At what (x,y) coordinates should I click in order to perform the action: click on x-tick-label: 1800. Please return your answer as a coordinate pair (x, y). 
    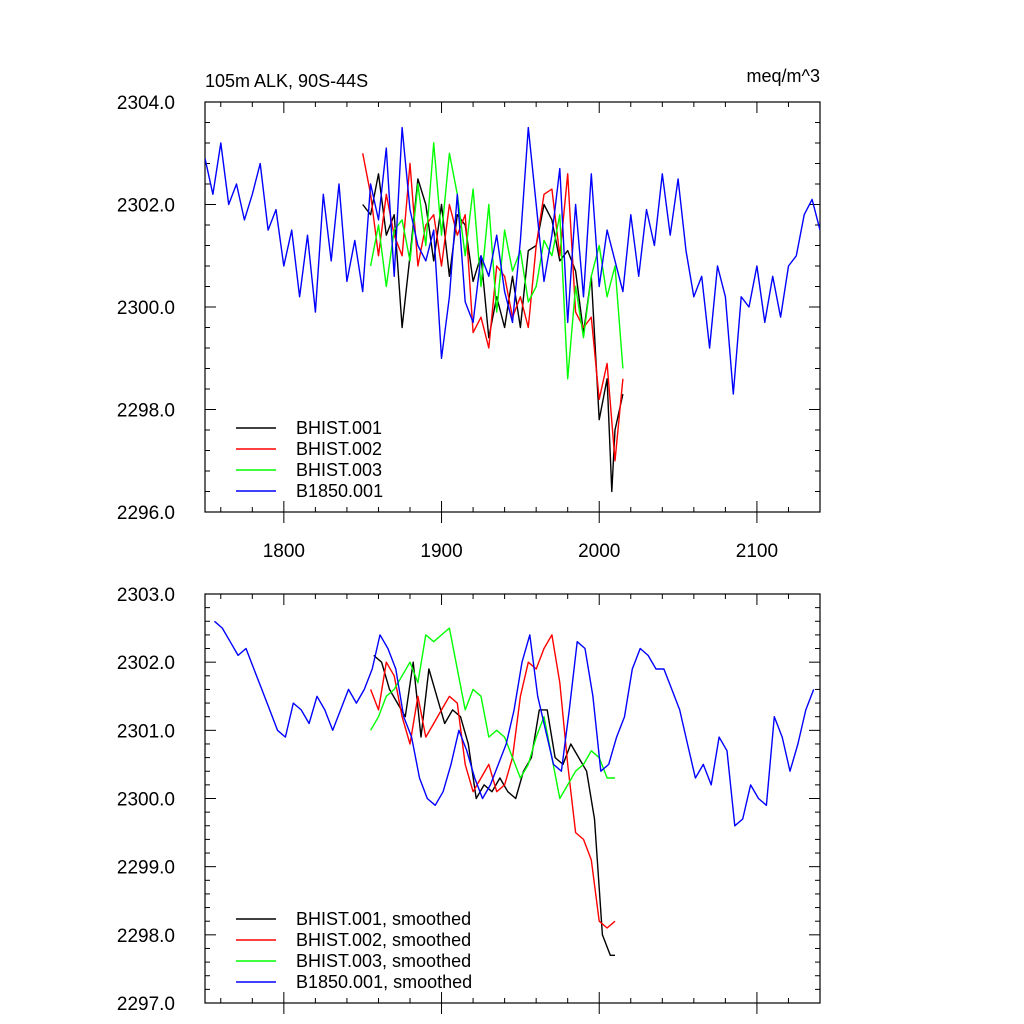
    Looking at the image, I should click on (284, 551).